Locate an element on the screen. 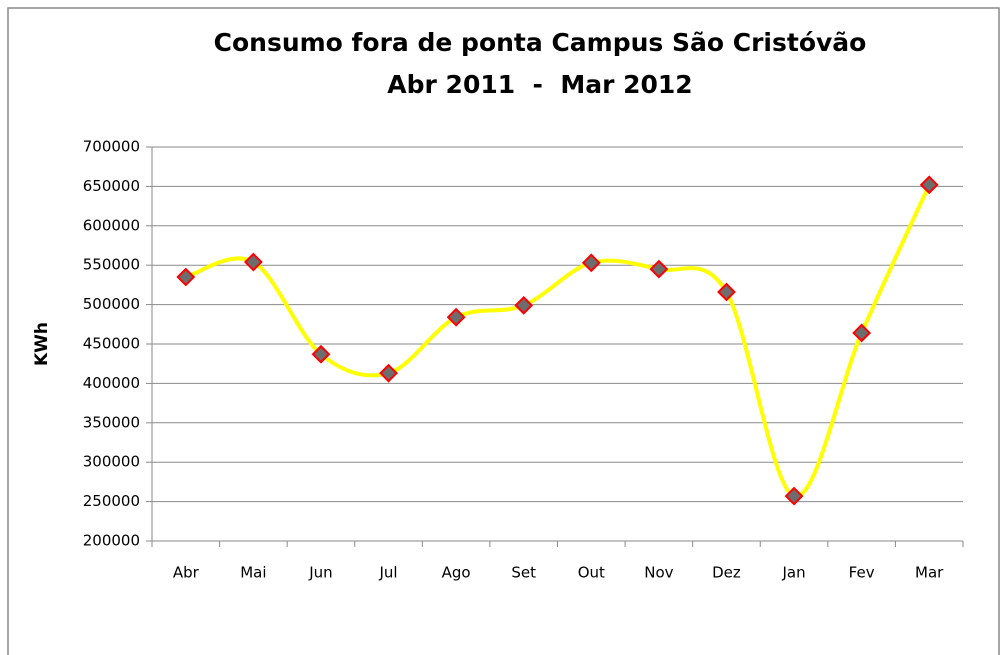 The width and height of the screenshot is (1008, 655). x-tick-label: Mai is located at coordinates (253, 573).